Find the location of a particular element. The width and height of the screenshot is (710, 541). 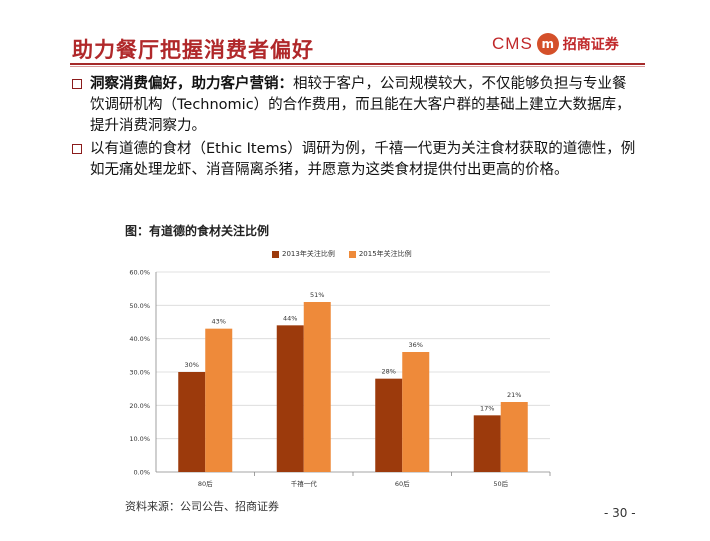

legend-label: 2015年关注比例 is located at coordinates (385, 254).